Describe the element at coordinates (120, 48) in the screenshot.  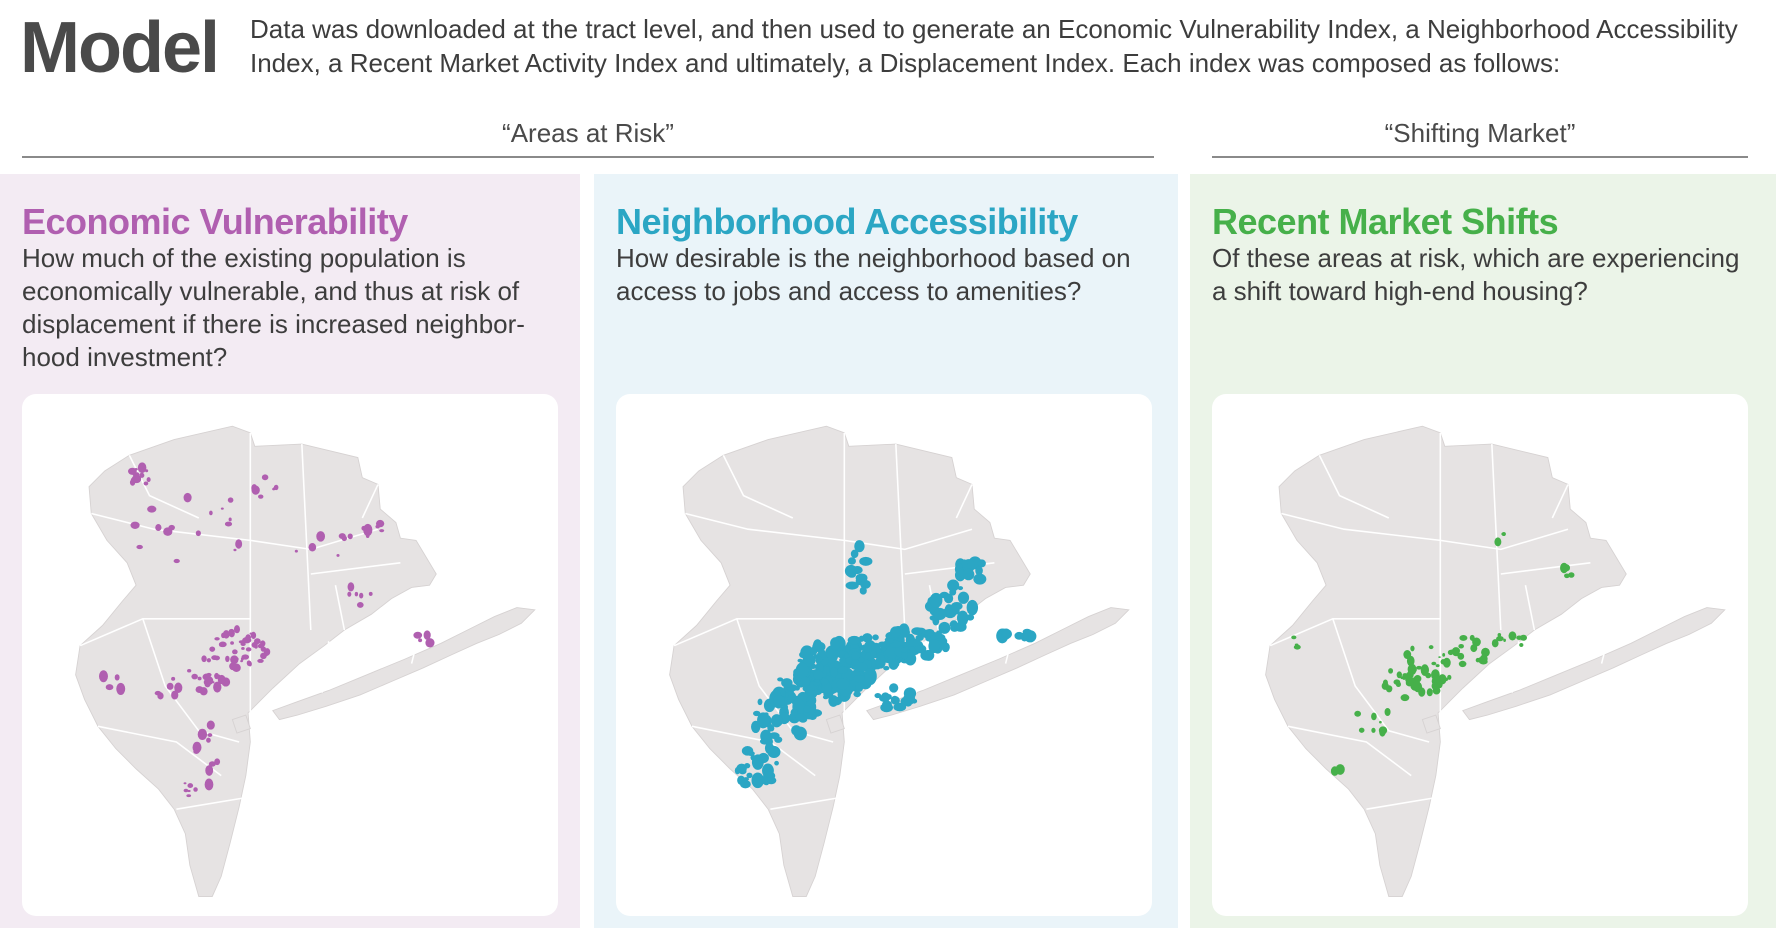
I see `page-title: Model` at that location.